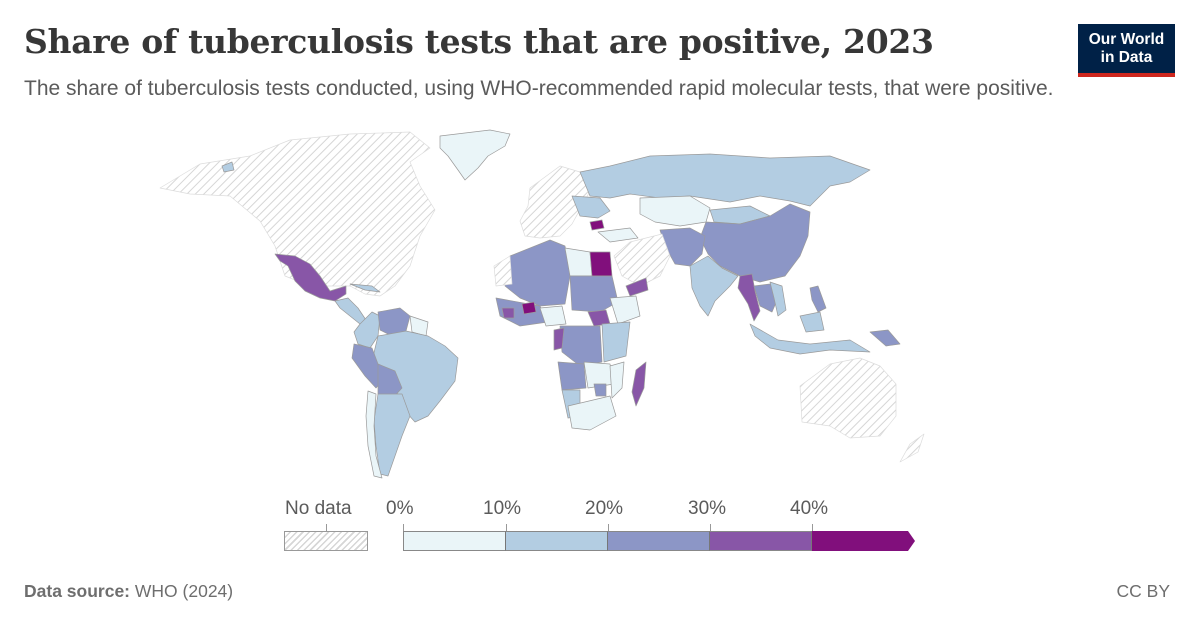 Image resolution: width=1200 pixels, height=627 pixels. I want to click on region-bulgaria, so click(597, 225).